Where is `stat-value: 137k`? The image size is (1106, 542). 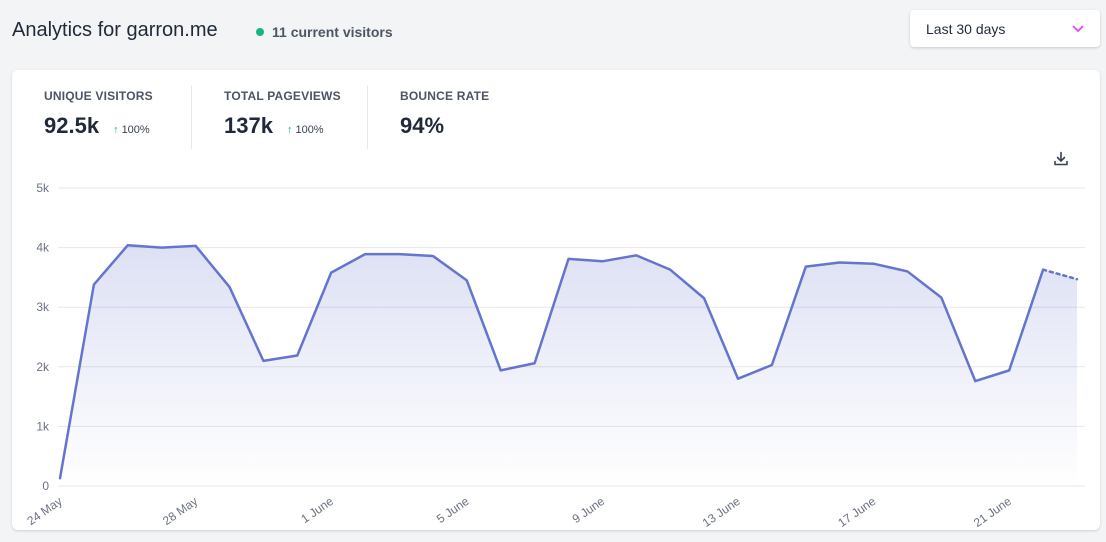
stat-value: 137k is located at coordinates (248, 125).